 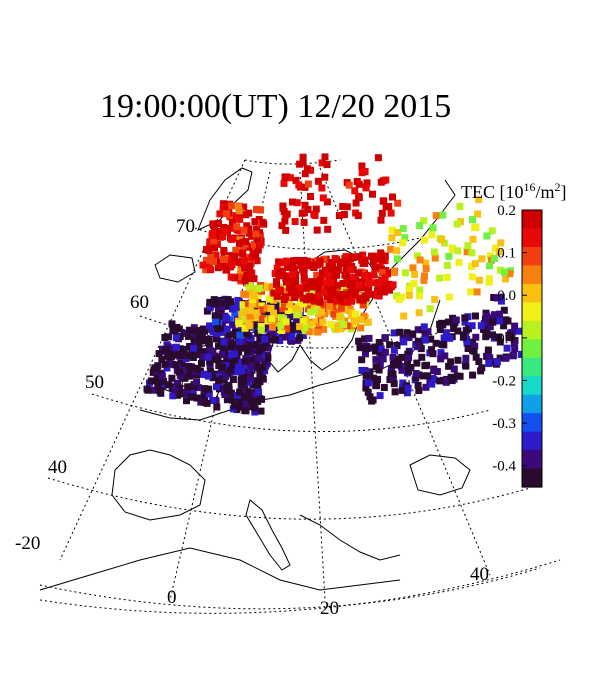 What do you see at coordinates (504, 339) in the screenshot?
I see `colorbar-tick-label: -0.1` at bounding box center [504, 339].